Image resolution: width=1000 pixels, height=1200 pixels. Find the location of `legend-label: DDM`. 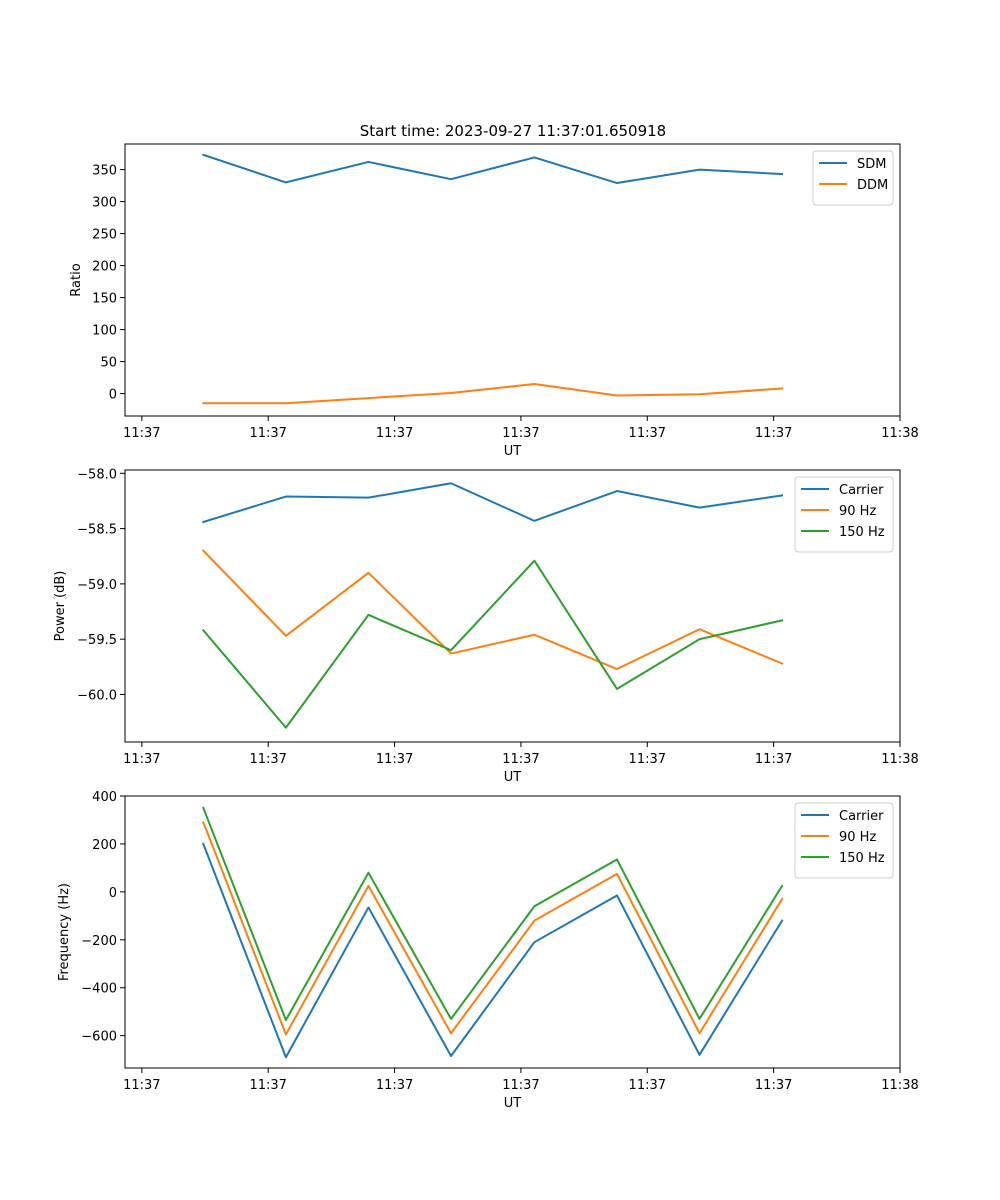

legend-label: DDM is located at coordinates (872, 185).